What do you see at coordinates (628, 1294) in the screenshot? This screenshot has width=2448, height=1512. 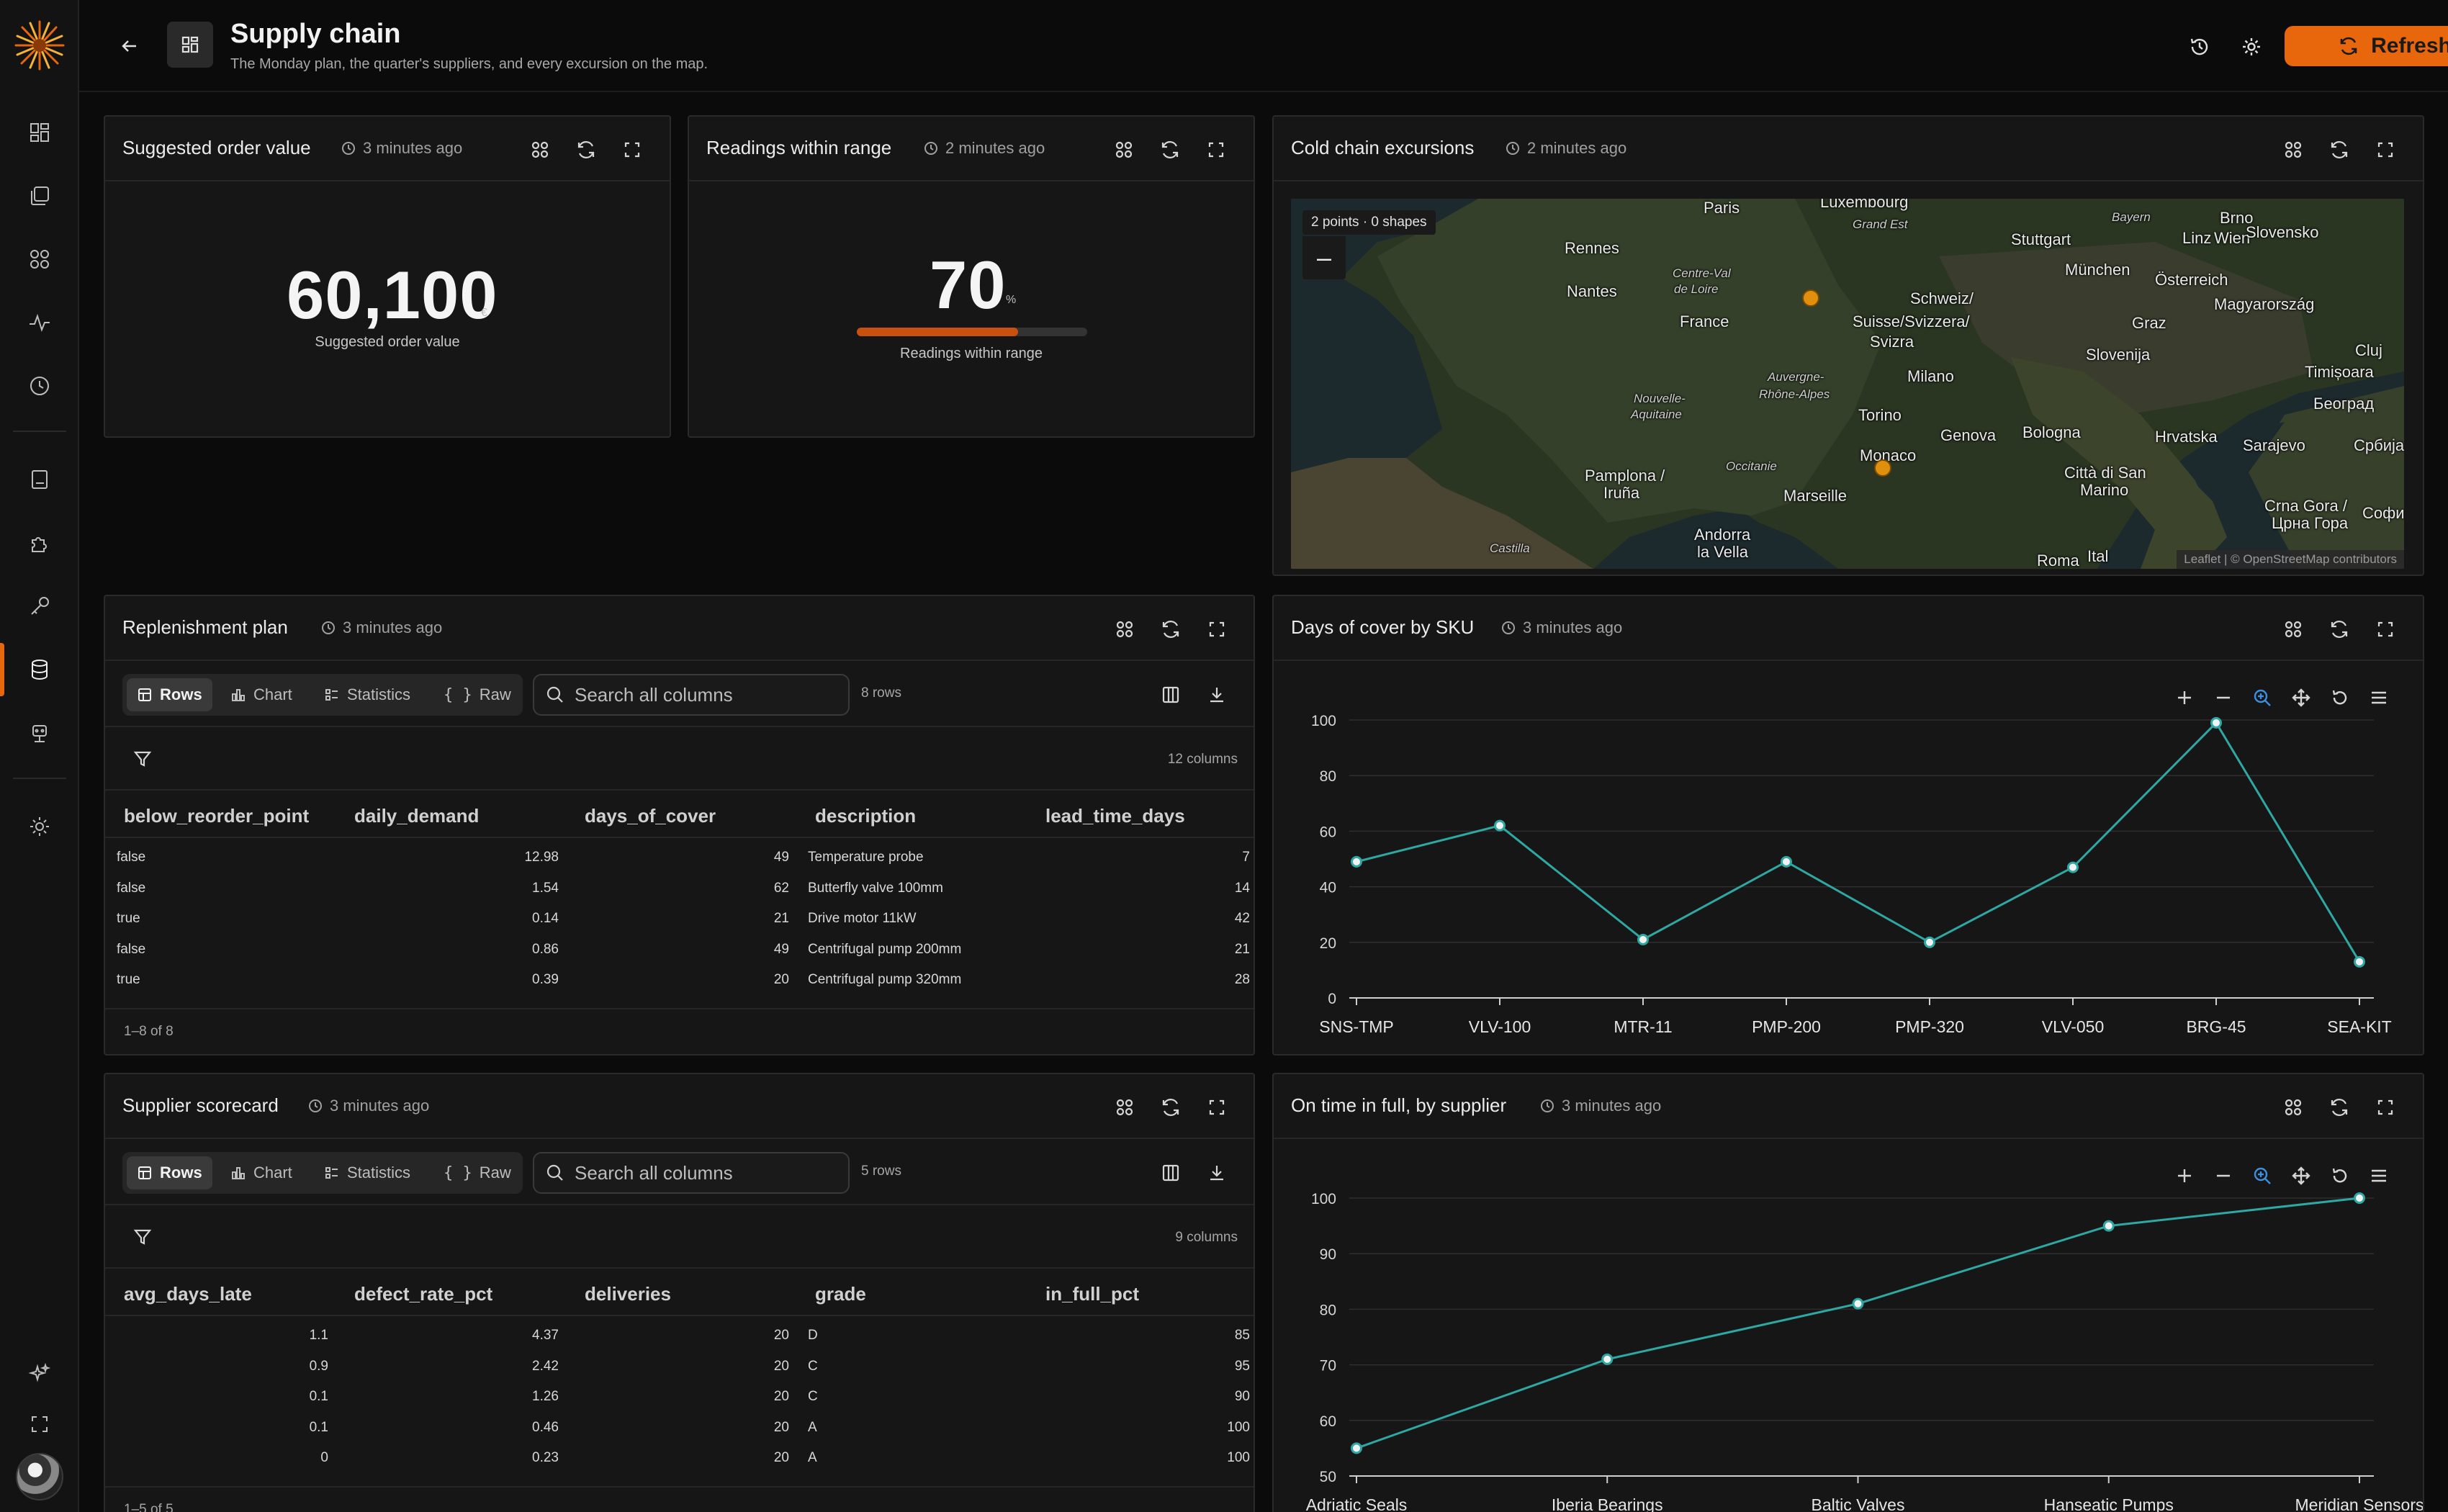 I see `column-header: deliveries` at bounding box center [628, 1294].